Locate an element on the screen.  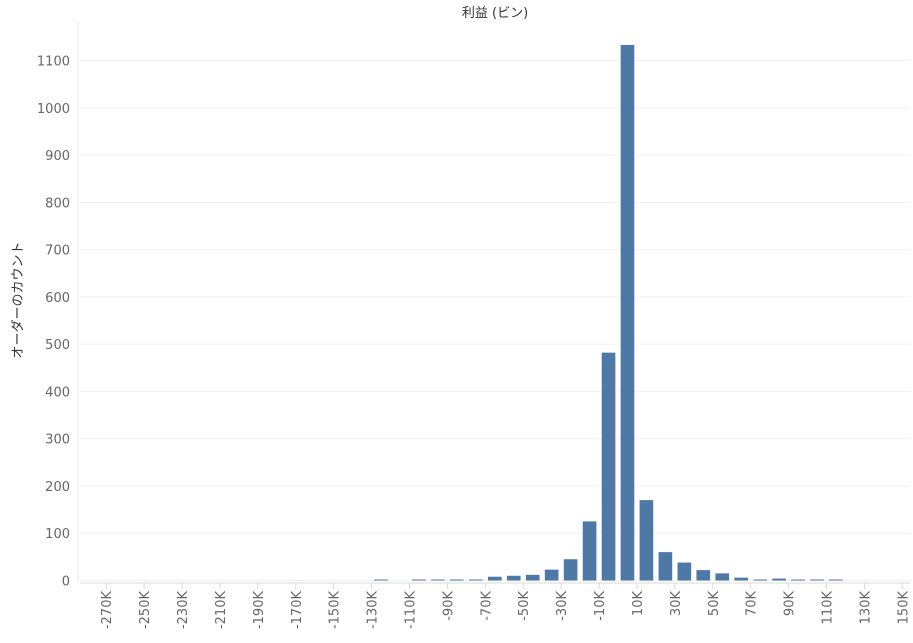
x-tick-label: -250K is located at coordinates (145, 610).